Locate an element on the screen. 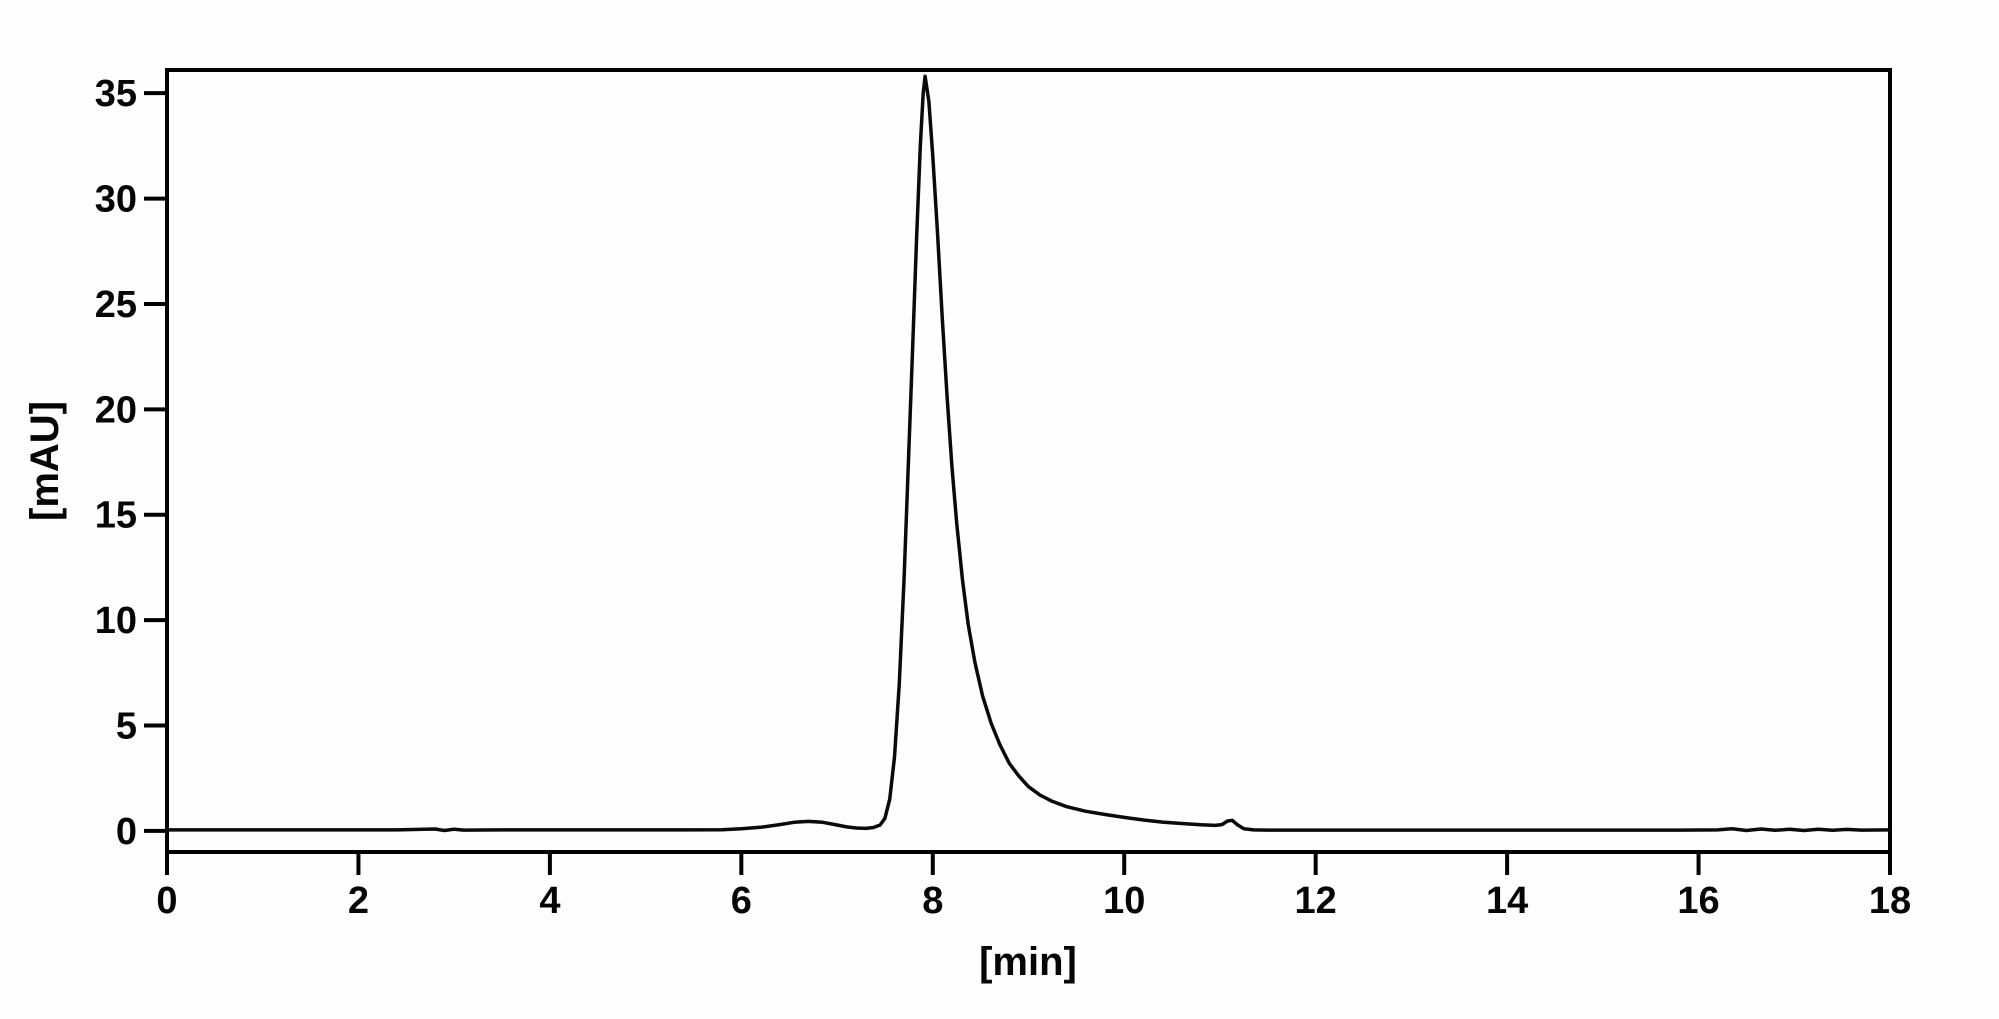 This screenshot has width=1999, height=1019. y-tick-label: 30 is located at coordinates (116, 200).